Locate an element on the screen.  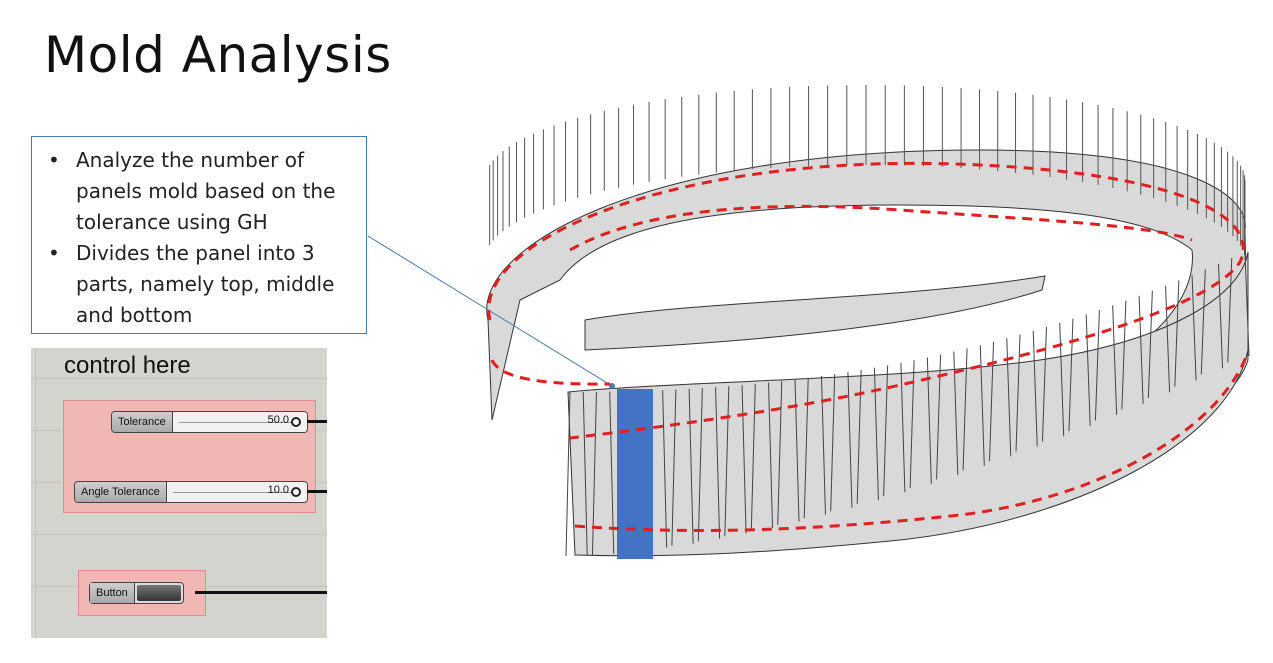
tolerance-knob-icon is located at coordinates (296, 422).